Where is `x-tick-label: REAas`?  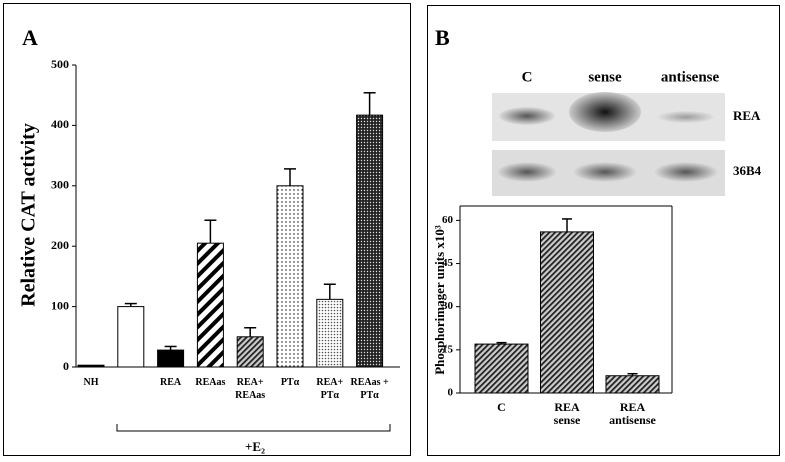
x-tick-label: REAas is located at coordinates (210, 382).